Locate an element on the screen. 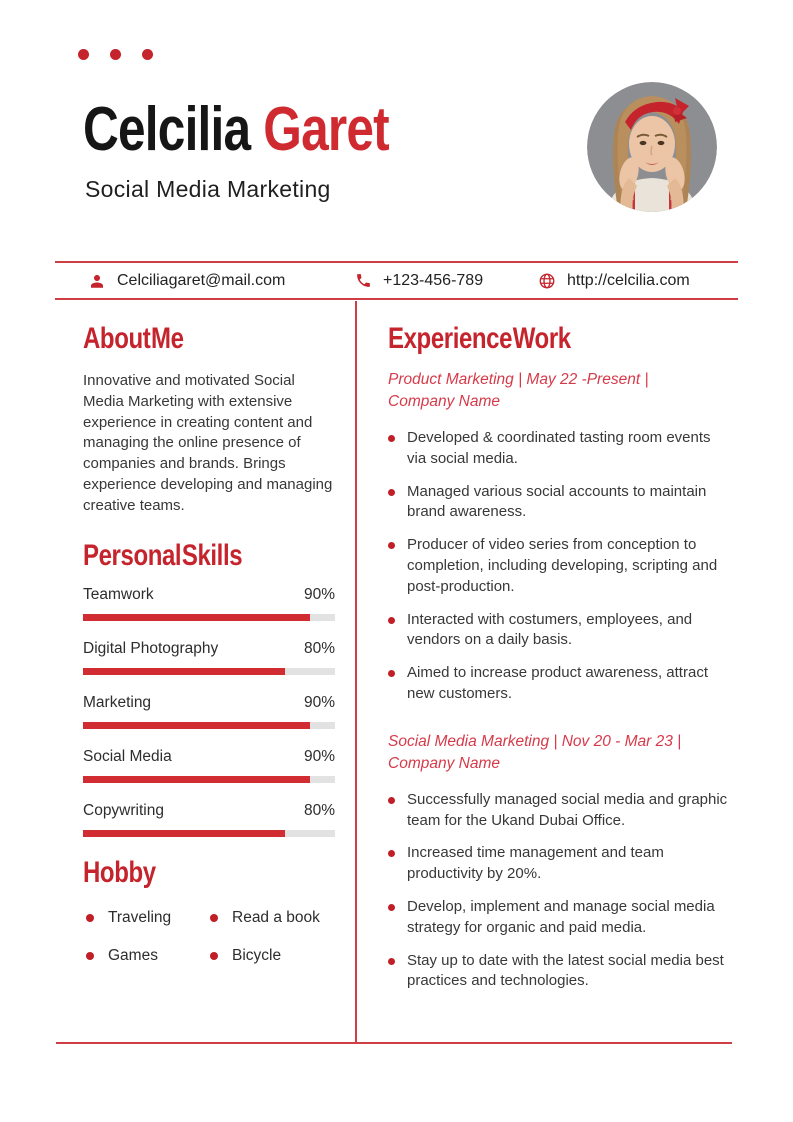 Image resolution: width=793 pixels, height=1122 pixels. hobby-section: Hobby Traveling Read a book Games Bicycle is located at coordinates (209, 910).